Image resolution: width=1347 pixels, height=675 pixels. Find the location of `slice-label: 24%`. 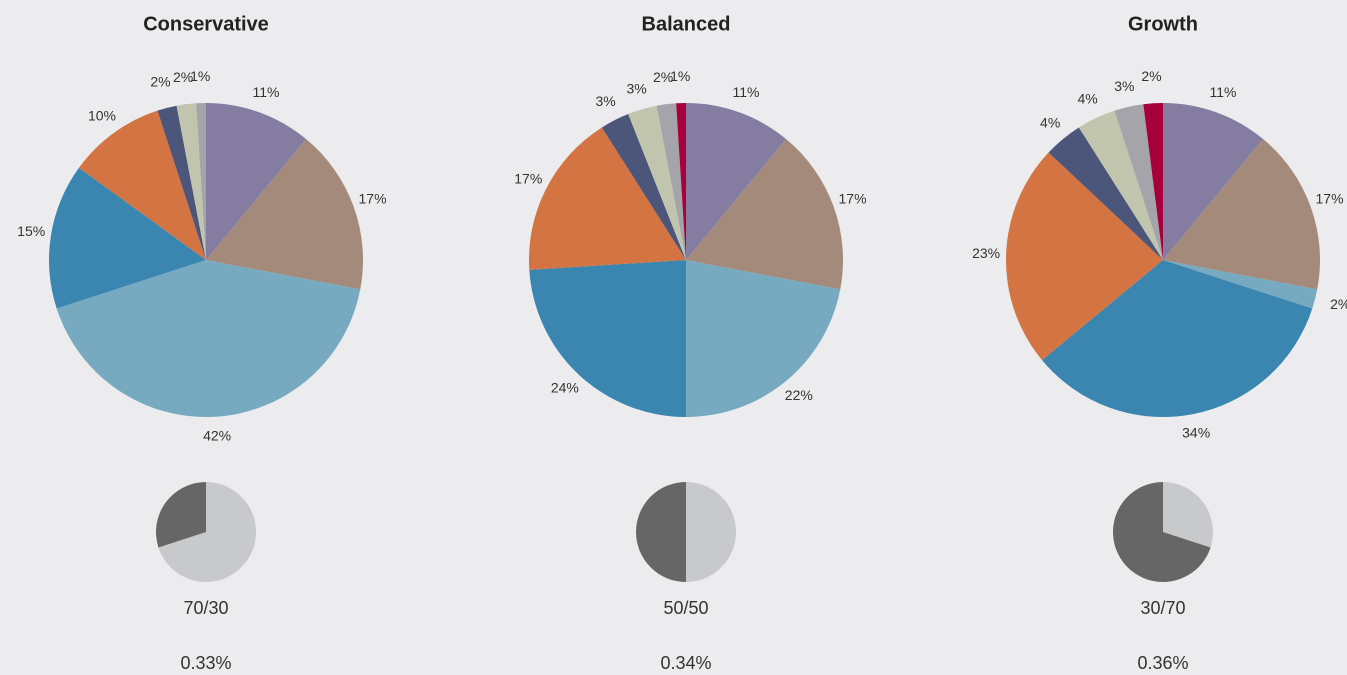

slice-label: 24% is located at coordinates (565, 388).